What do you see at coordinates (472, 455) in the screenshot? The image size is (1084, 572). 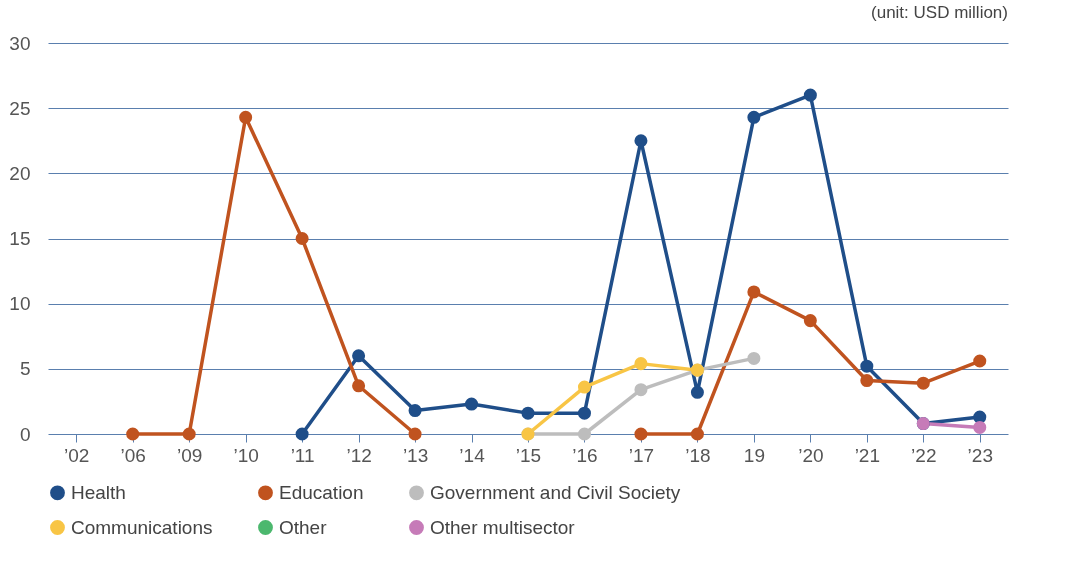 I see `x-tick-label: ’14` at bounding box center [472, 455].